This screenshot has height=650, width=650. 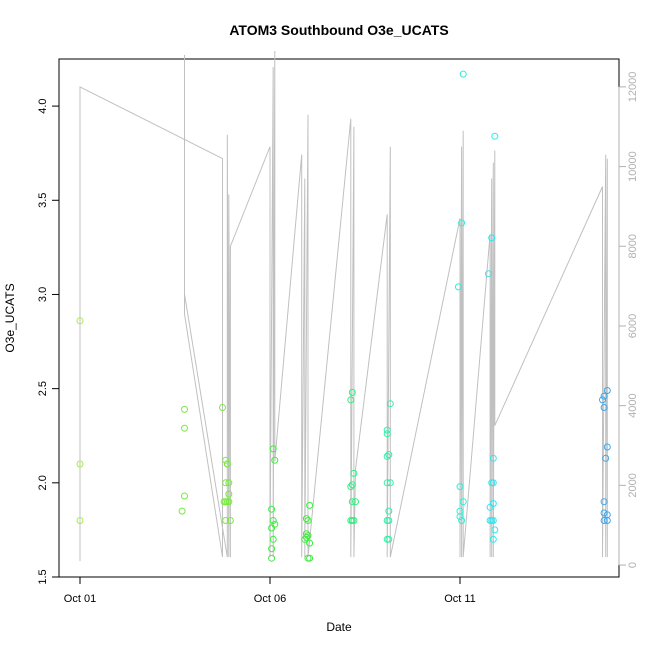 What do you see at coordinates (43, 388) in the screenshot?
I see `y-tick-label-left: 2.5` at bounding box center [43, 388].